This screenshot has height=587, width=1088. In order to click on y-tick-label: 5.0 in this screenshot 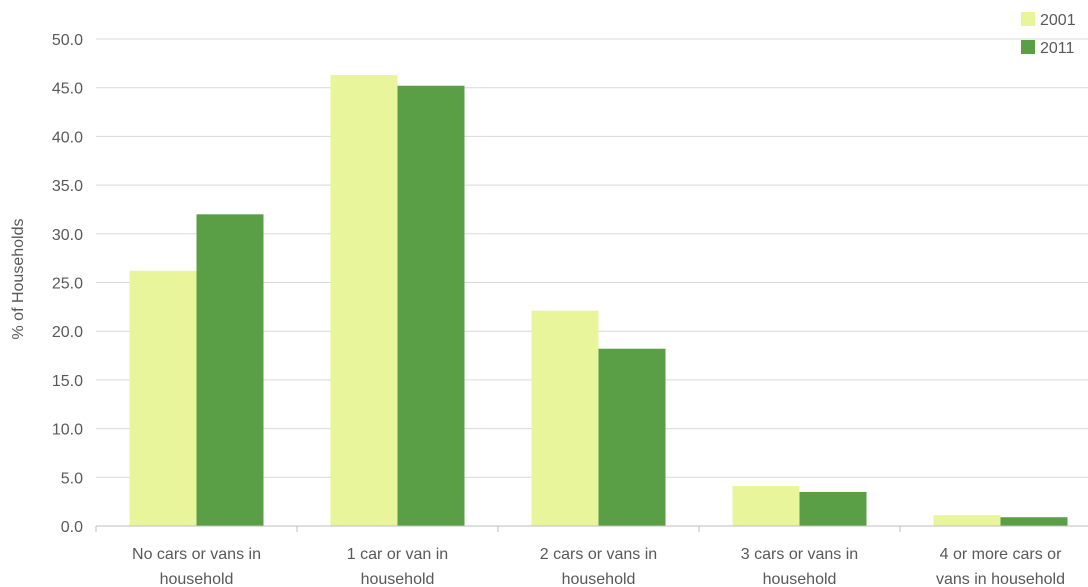, I will do `click(72, 478)`.